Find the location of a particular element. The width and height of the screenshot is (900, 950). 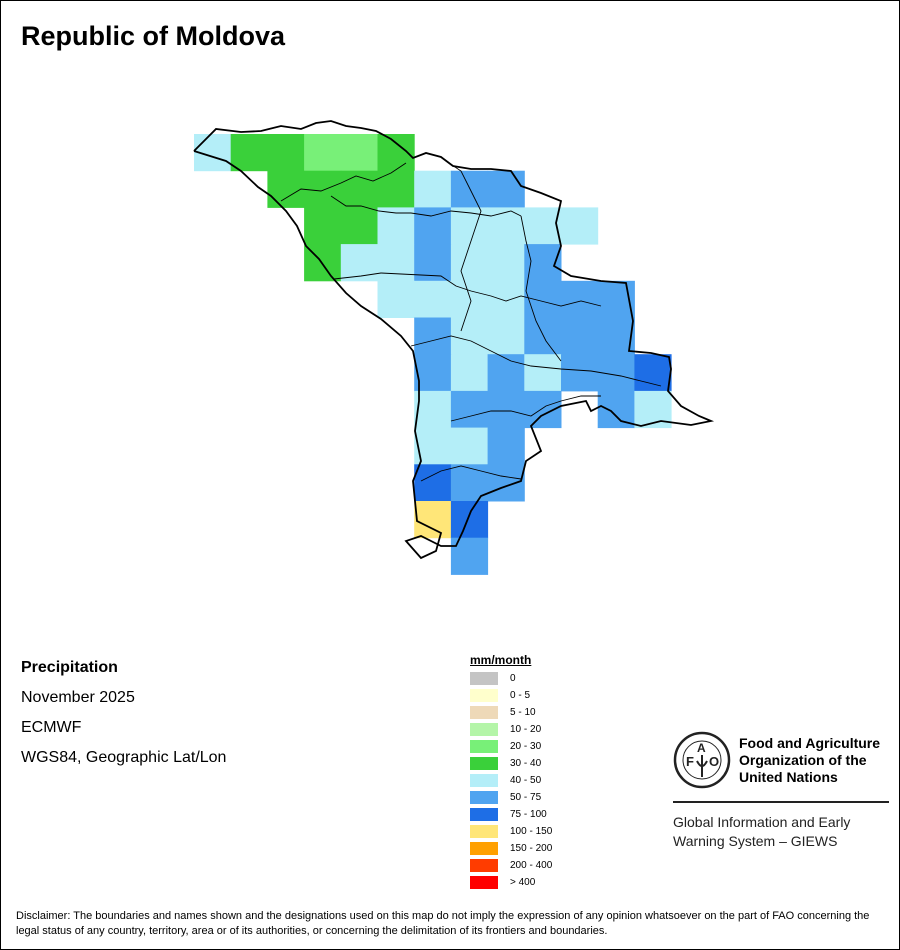

legend-label: 0 - 5 is located at coordinates (520, 695).